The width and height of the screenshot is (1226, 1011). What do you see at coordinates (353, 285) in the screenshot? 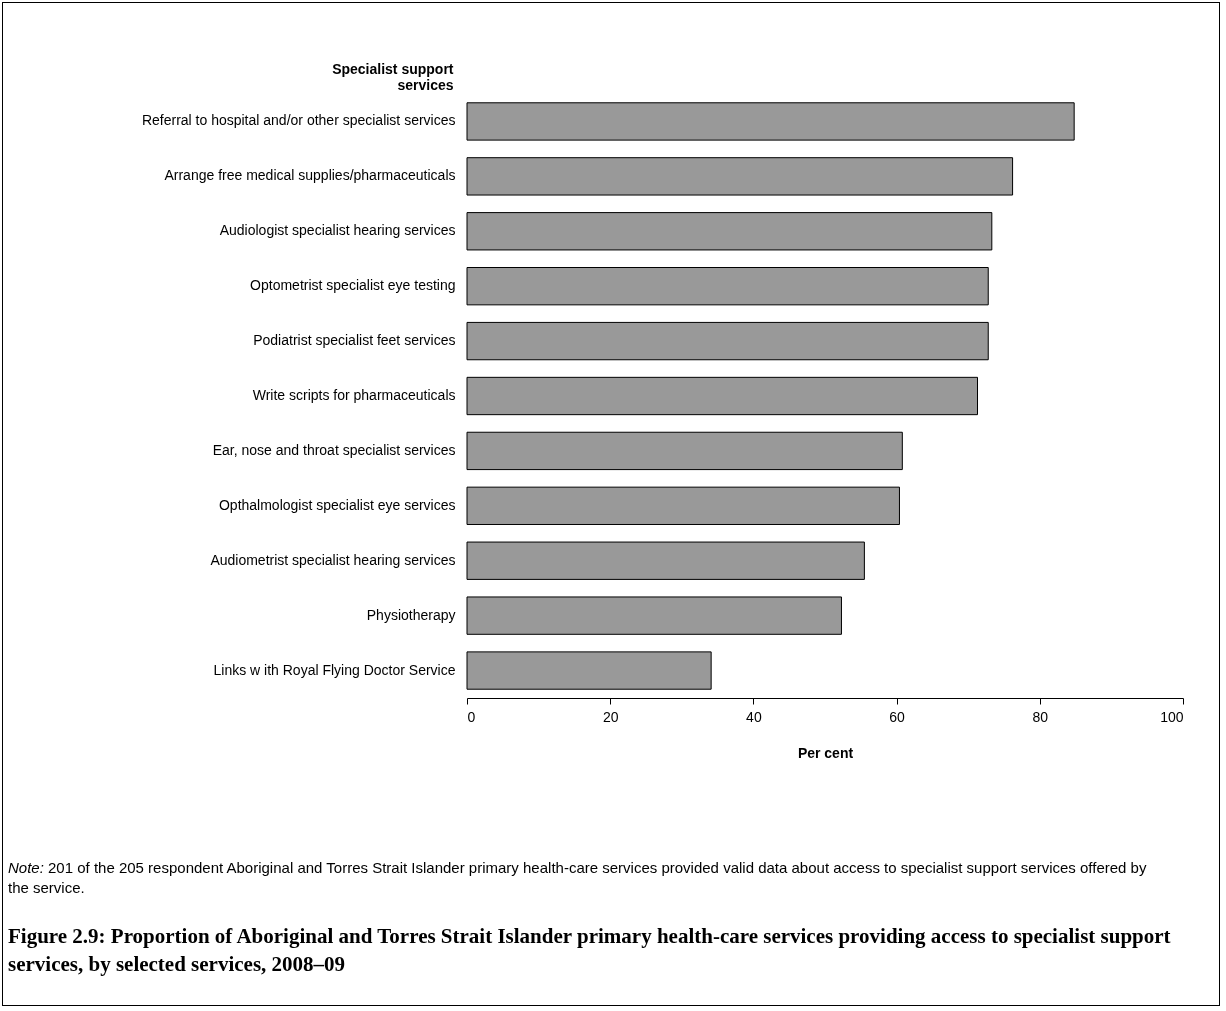
I see `y-tick-label: Optometrist specialist eye testing` at bounding box center [353, 285].